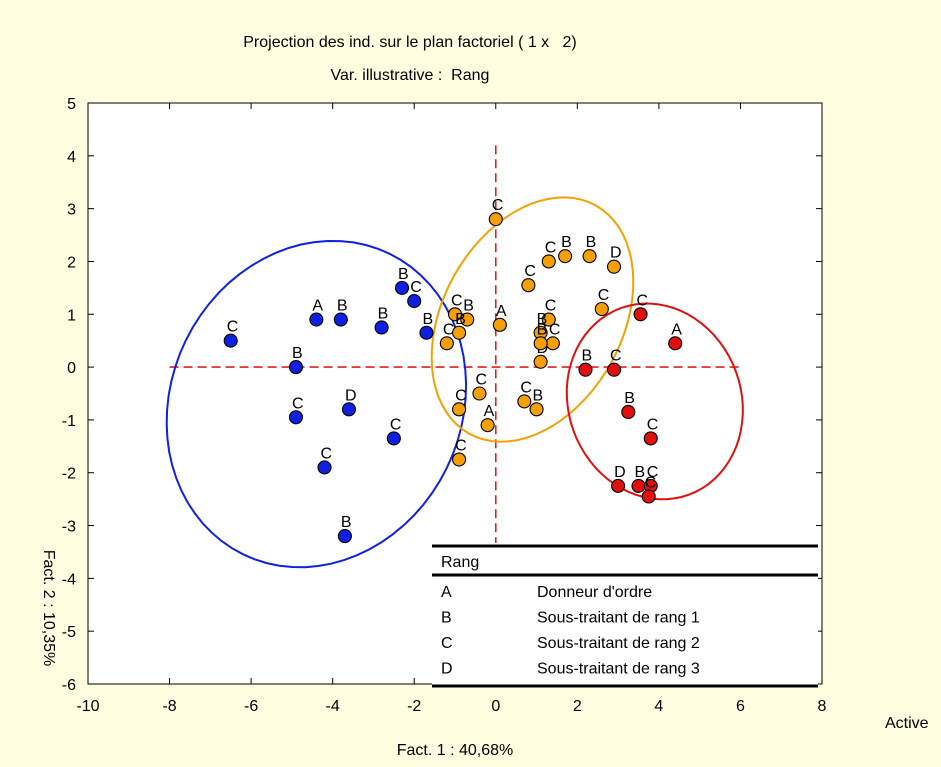 The image size is (941, 767). Describe the element at coordinates (822, 706) in the screenshot. I see `x-tick-label: 8` at that location.